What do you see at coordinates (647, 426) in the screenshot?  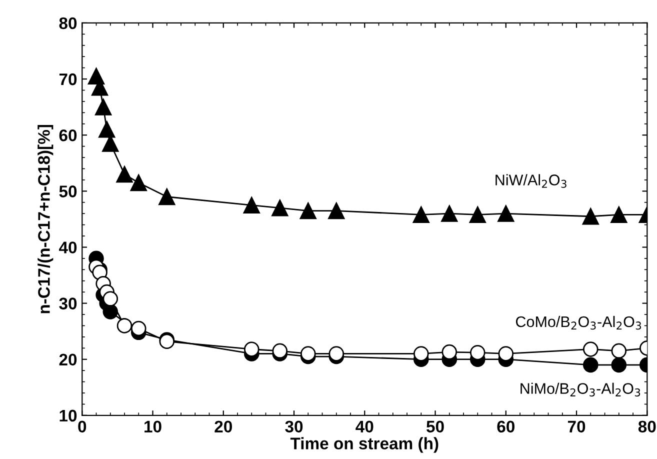 I see `x-tick-label: 80` at bounding box center [647, 426].